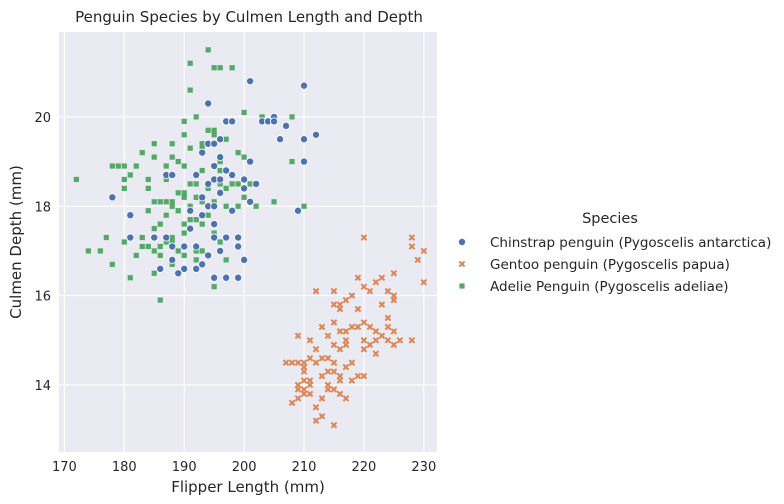 This screenshot has width=784, height=504. What do you see at coordinates (16, 242) in the screenshot?
I see `y-axis-title: Culmen Depth (mm)` at bounding box center [16, 242].